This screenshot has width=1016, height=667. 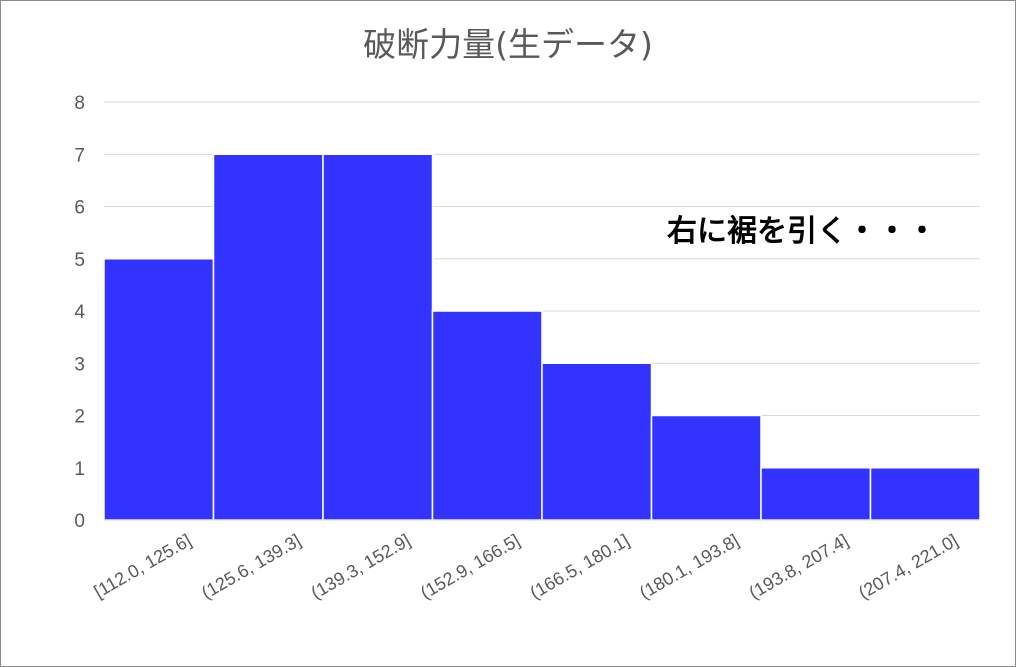 I want to click on y-tick-label: 6, so click(x=79, y=208).